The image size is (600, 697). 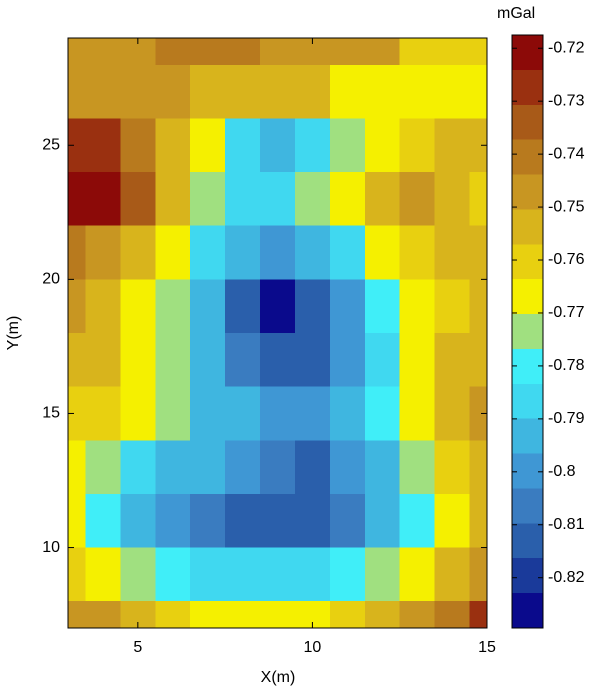 What do you see at coordinates (566, 100) in the screenshot?
I see `colorbar-tick-label: -0.73` at bounding box center [566, 100].